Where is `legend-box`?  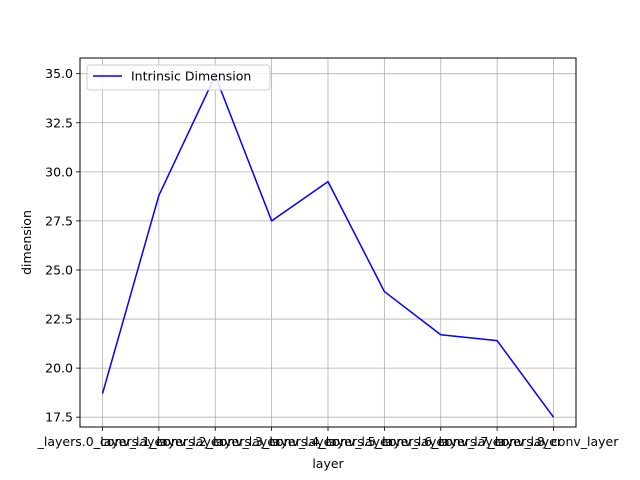
legend-box is located at coordinates (178, 77).